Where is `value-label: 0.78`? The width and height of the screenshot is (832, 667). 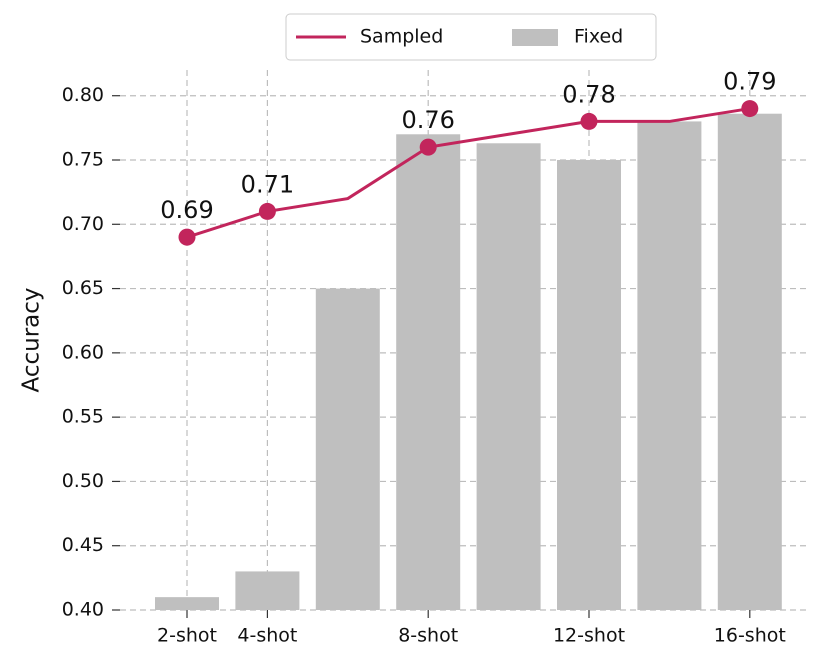
value-label: 0.78 is located at coordinates (588, 94).